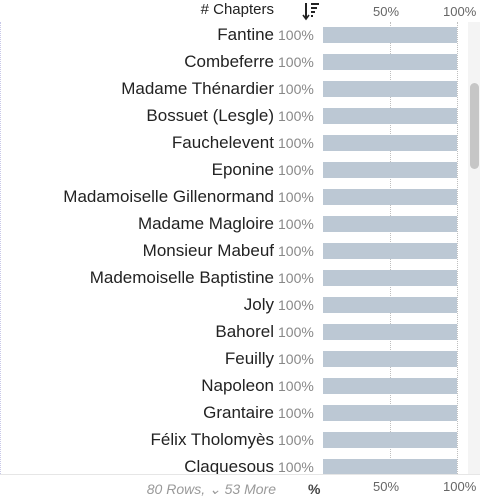 The height and width of the screenshot is (504, 480). I want to click on table-row: Joly 100%, so click(233, 305).